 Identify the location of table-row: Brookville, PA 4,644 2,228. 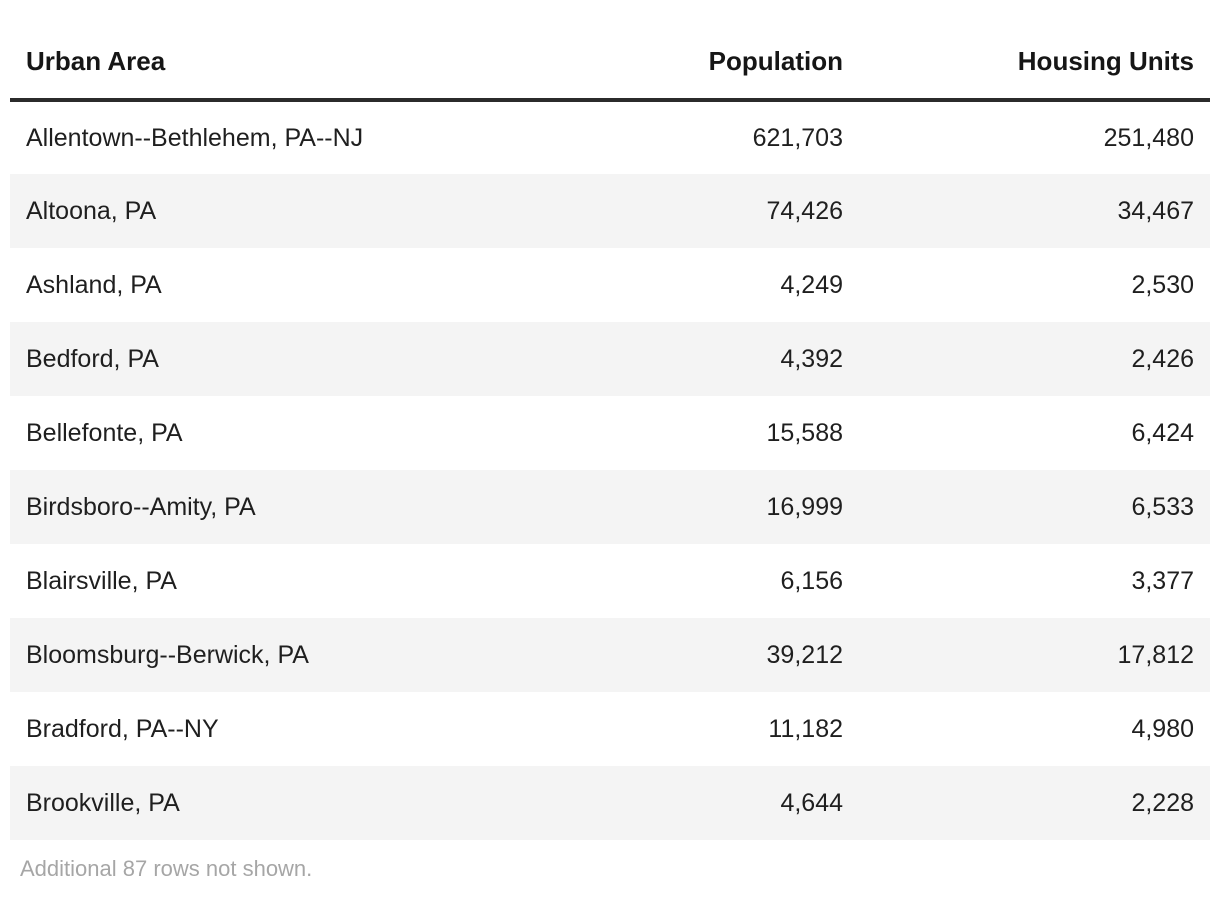
(610, 803).